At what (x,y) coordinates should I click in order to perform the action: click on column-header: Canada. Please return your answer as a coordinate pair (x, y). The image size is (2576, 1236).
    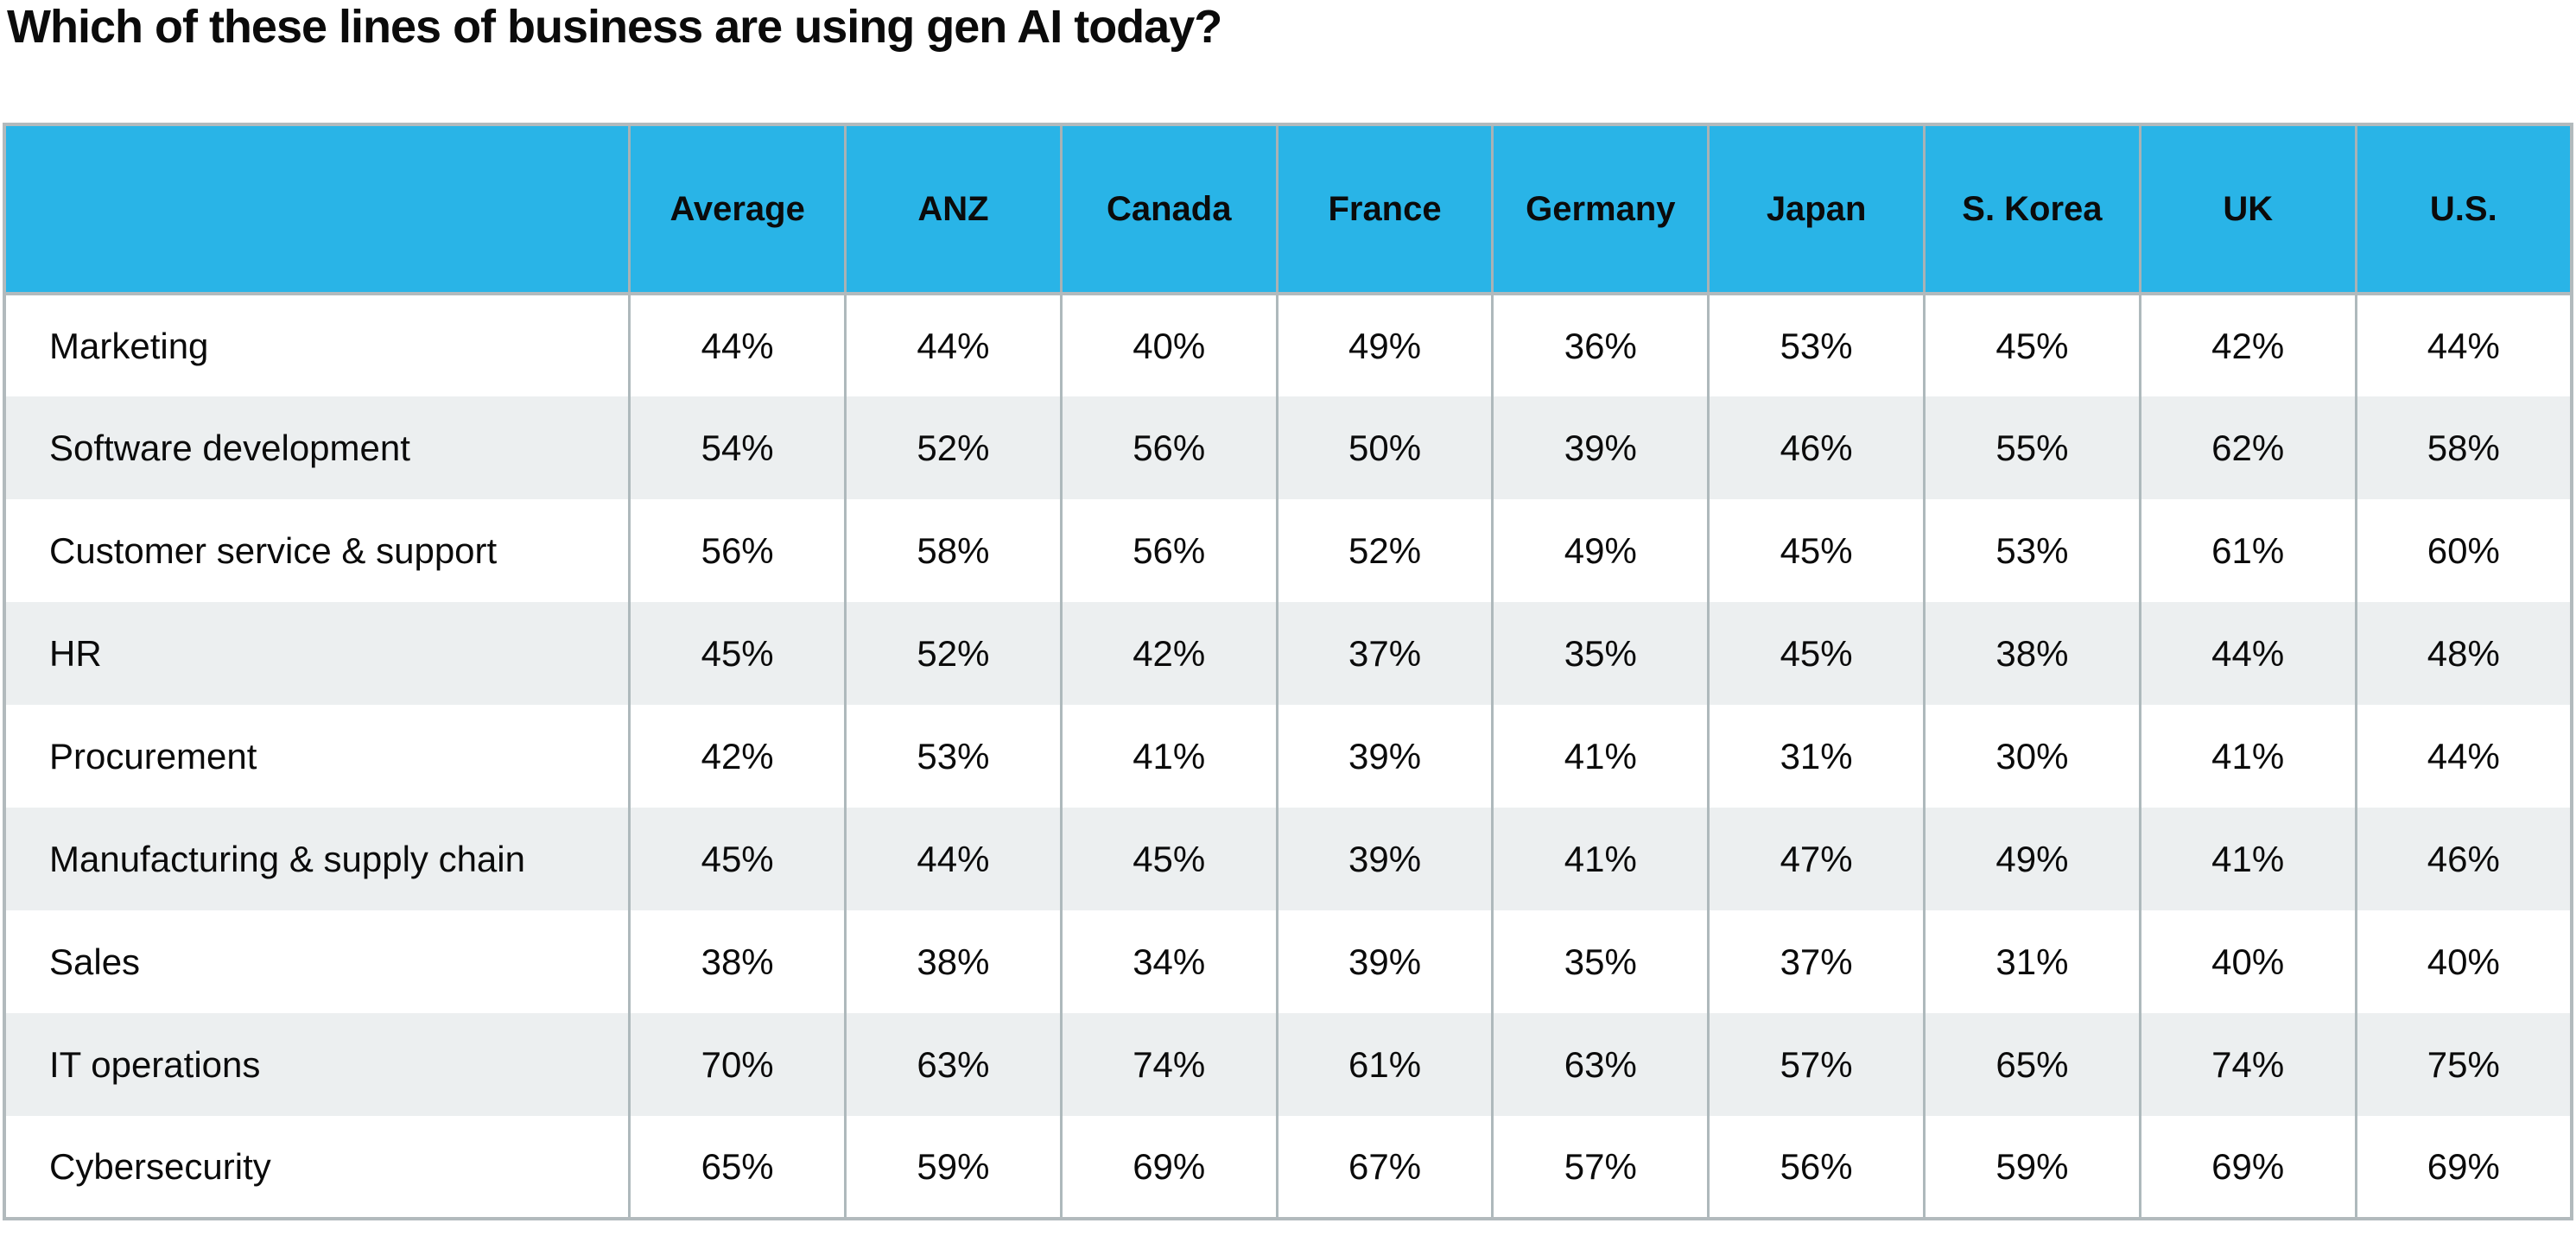
    Looking at the image, I should click on (1168, 209).